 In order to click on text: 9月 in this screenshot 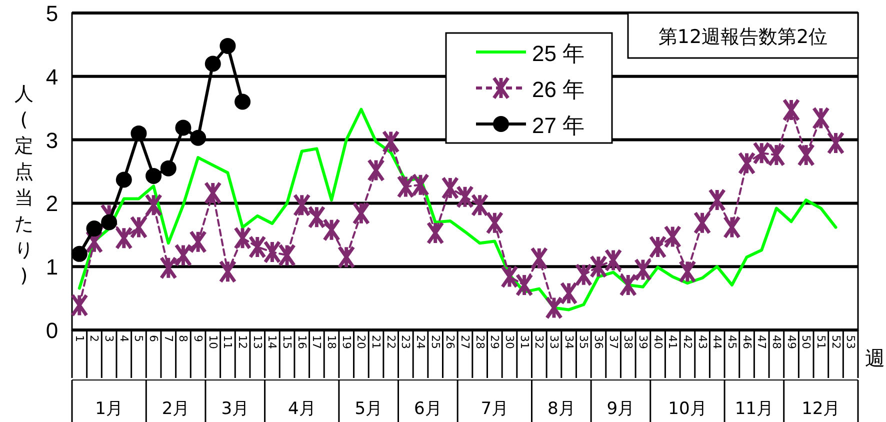, I will do `click(620, 409)`.